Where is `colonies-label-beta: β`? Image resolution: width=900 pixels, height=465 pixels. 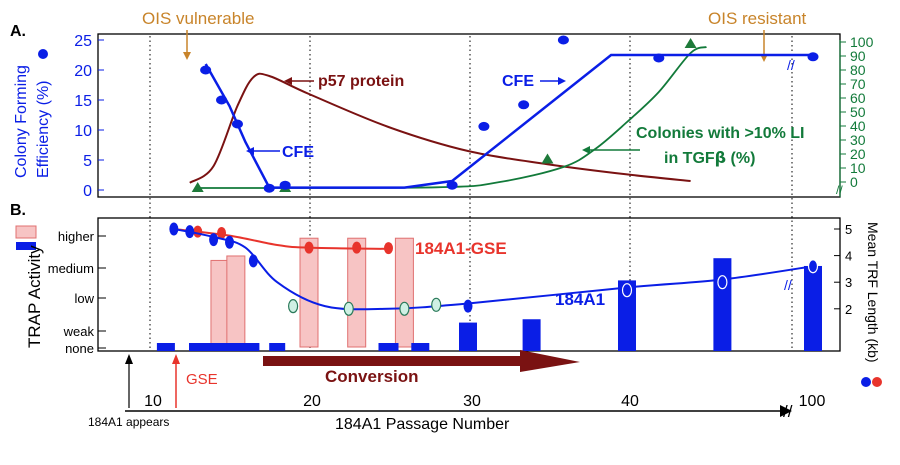
colonies-label-beta: β is located at coordinates (720, 157).